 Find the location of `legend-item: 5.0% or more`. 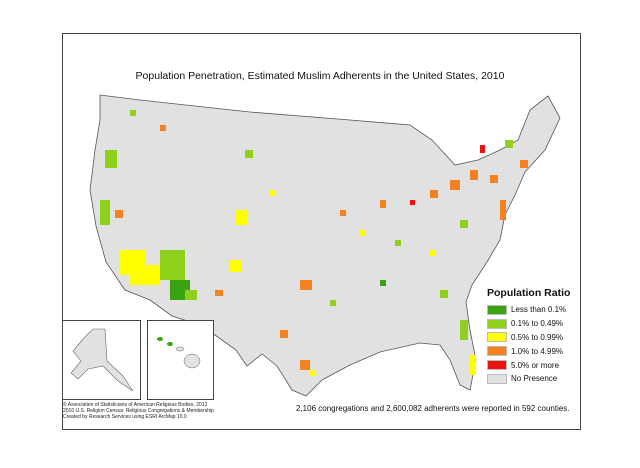

legend-item: 5.0% or more is located at coordinates (528, 365).